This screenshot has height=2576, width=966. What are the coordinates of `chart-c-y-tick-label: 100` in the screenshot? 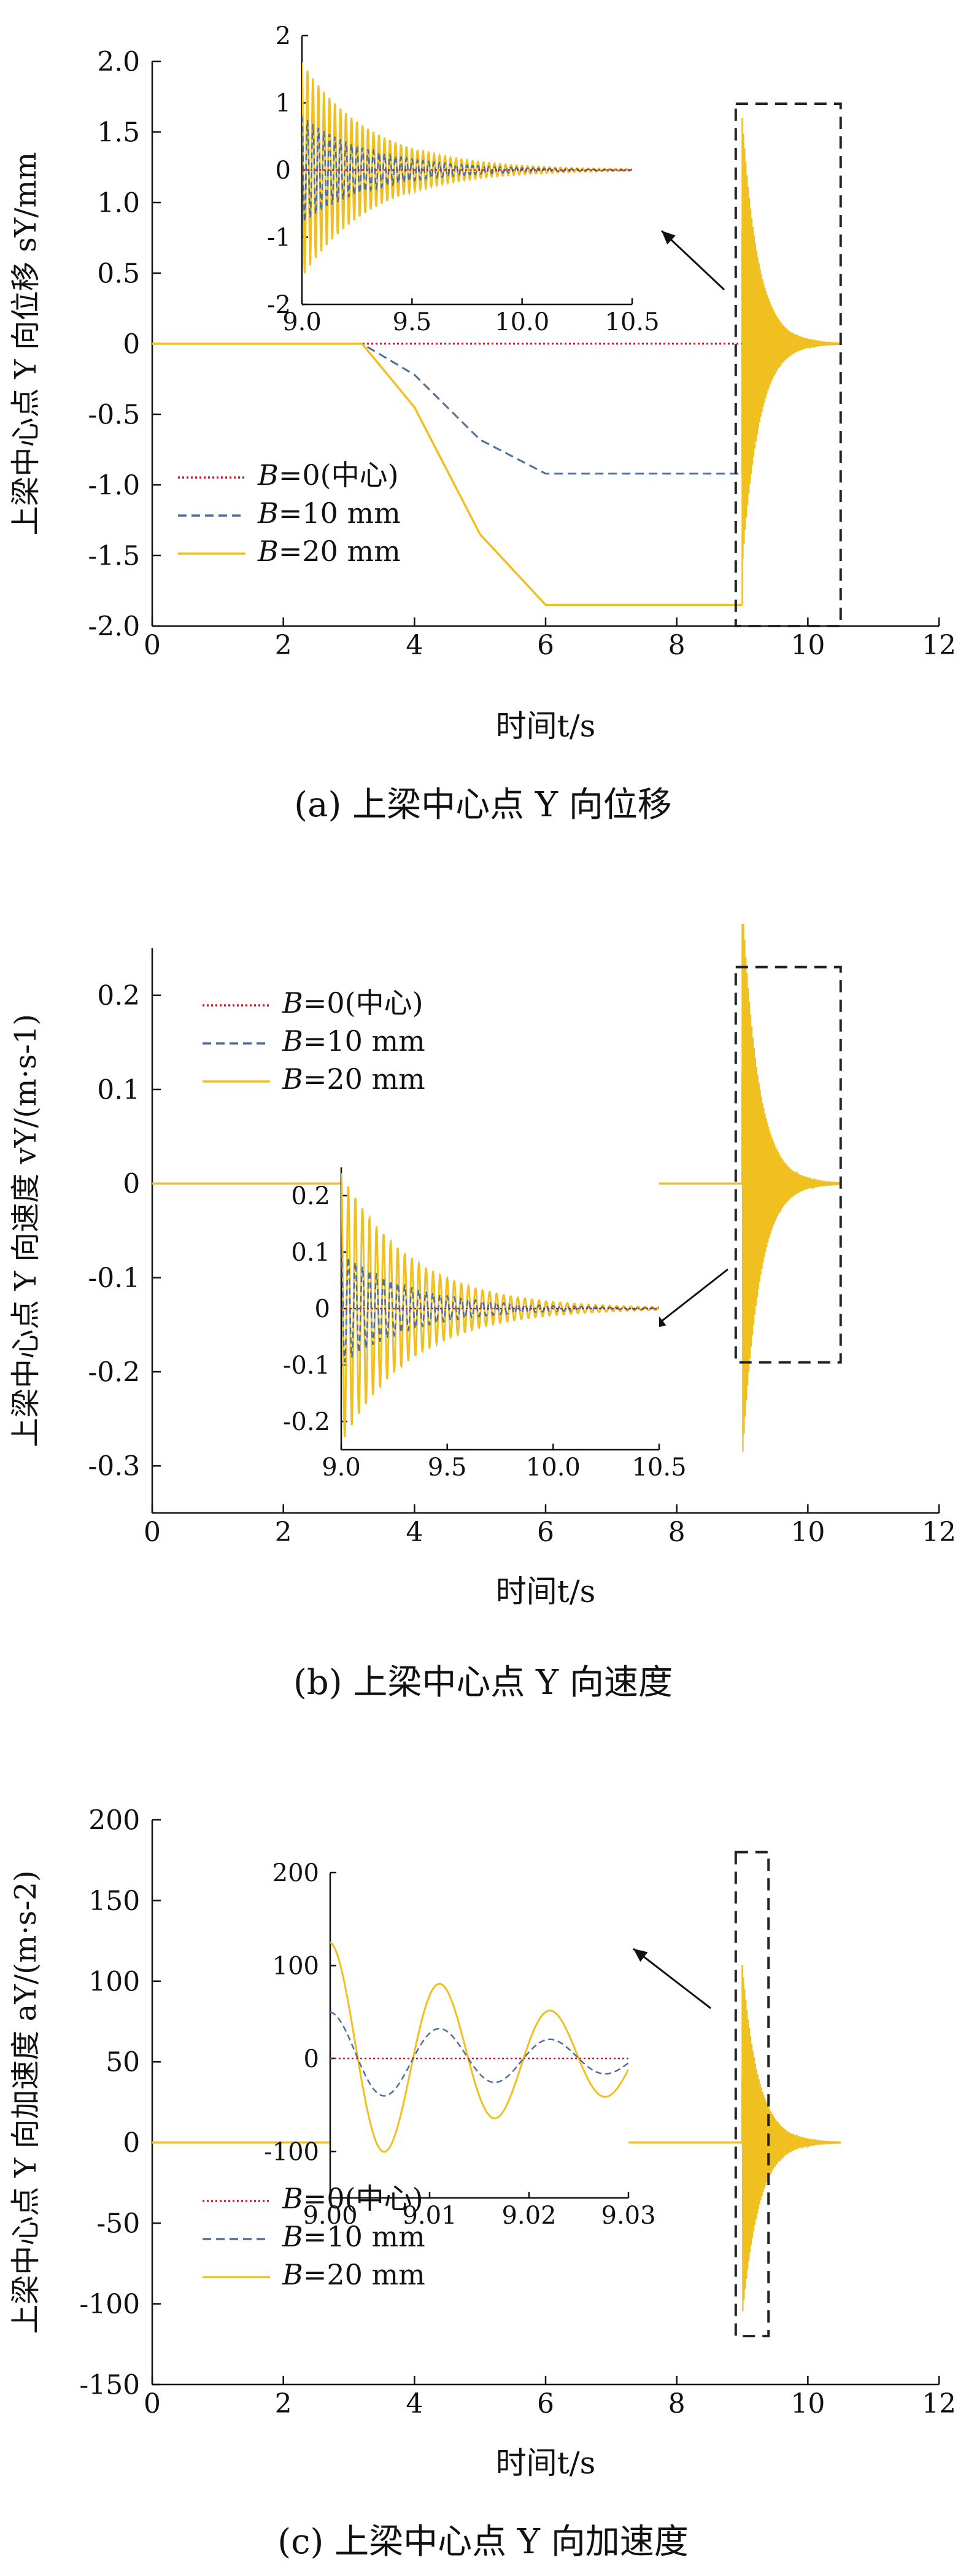 It's located at (114, 1981).